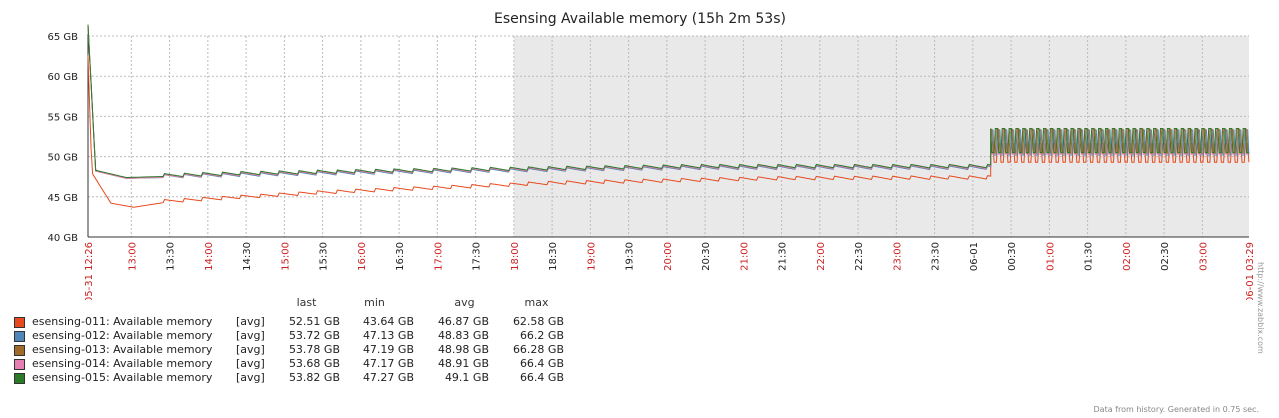 The width and height of the screenshot is (1279, 418). Describe the element at coordinates (668, 256) in the screenshot. I see `x-tick-label: 20:00` at that location.